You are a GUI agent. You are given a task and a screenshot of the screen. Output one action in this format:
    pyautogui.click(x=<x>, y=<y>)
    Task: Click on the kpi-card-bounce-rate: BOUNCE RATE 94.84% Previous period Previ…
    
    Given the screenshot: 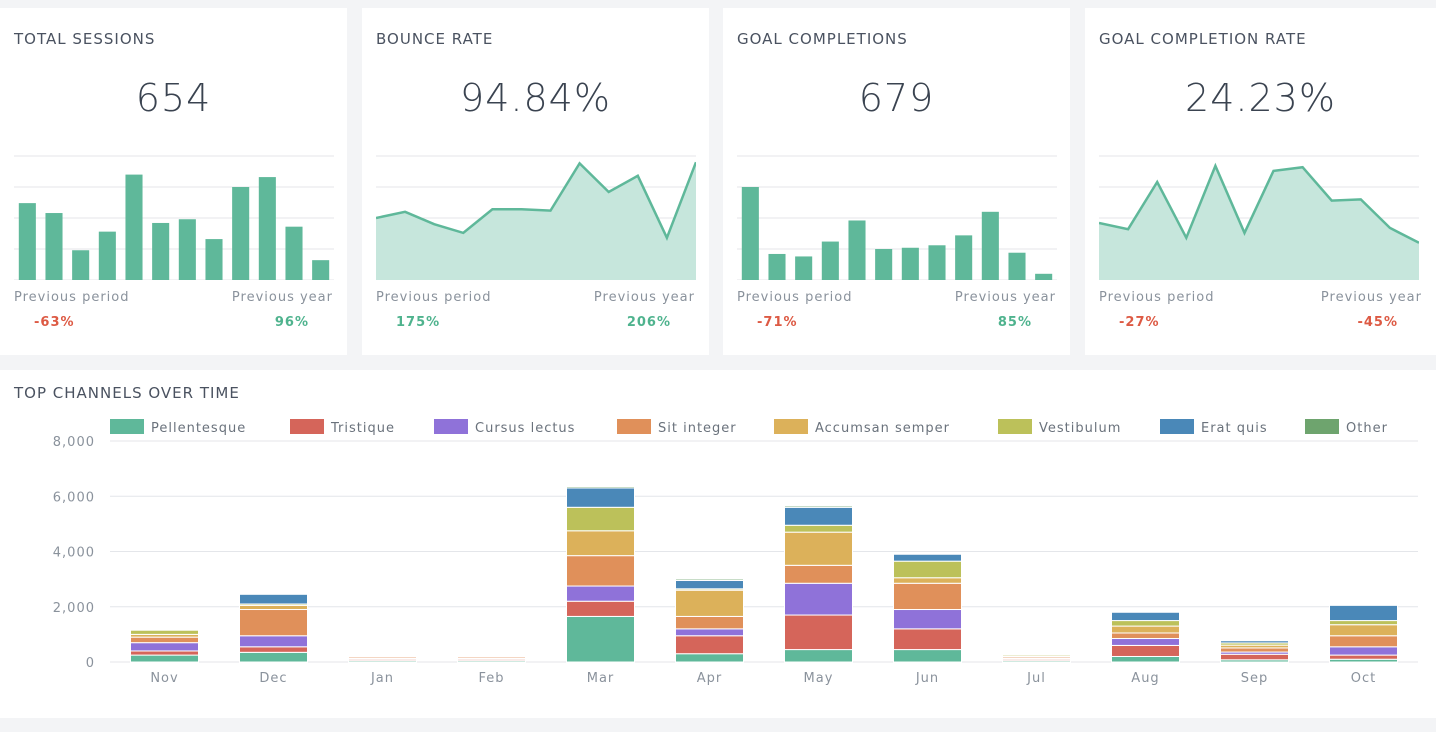 What is the action you would take?
    pyautogui.click(x=535, y=181)
    